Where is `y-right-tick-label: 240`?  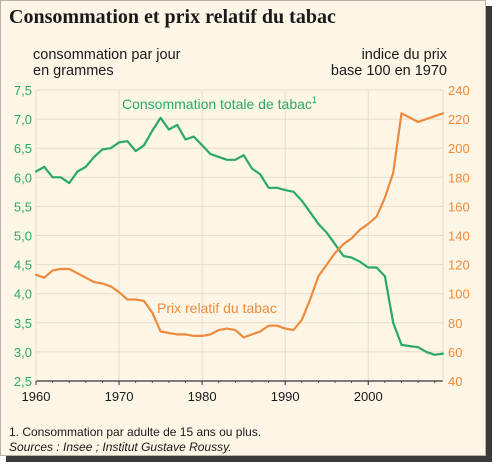 y-right-tick-label: 240 is located at coordinates (459, 90).